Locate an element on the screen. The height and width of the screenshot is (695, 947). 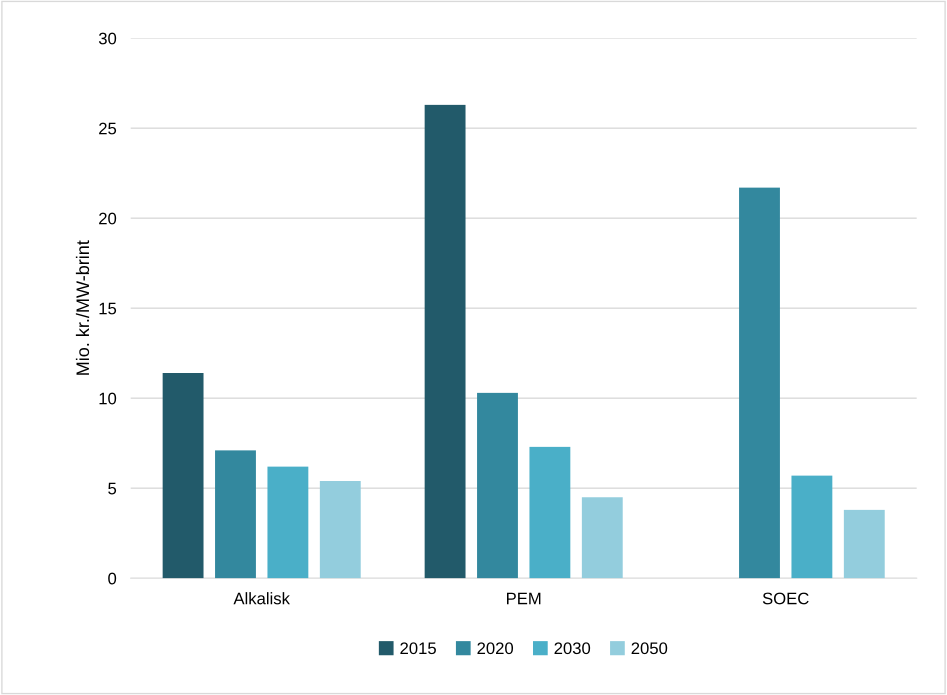
x-tick-label: PEM is located at coordinates (523, 598).